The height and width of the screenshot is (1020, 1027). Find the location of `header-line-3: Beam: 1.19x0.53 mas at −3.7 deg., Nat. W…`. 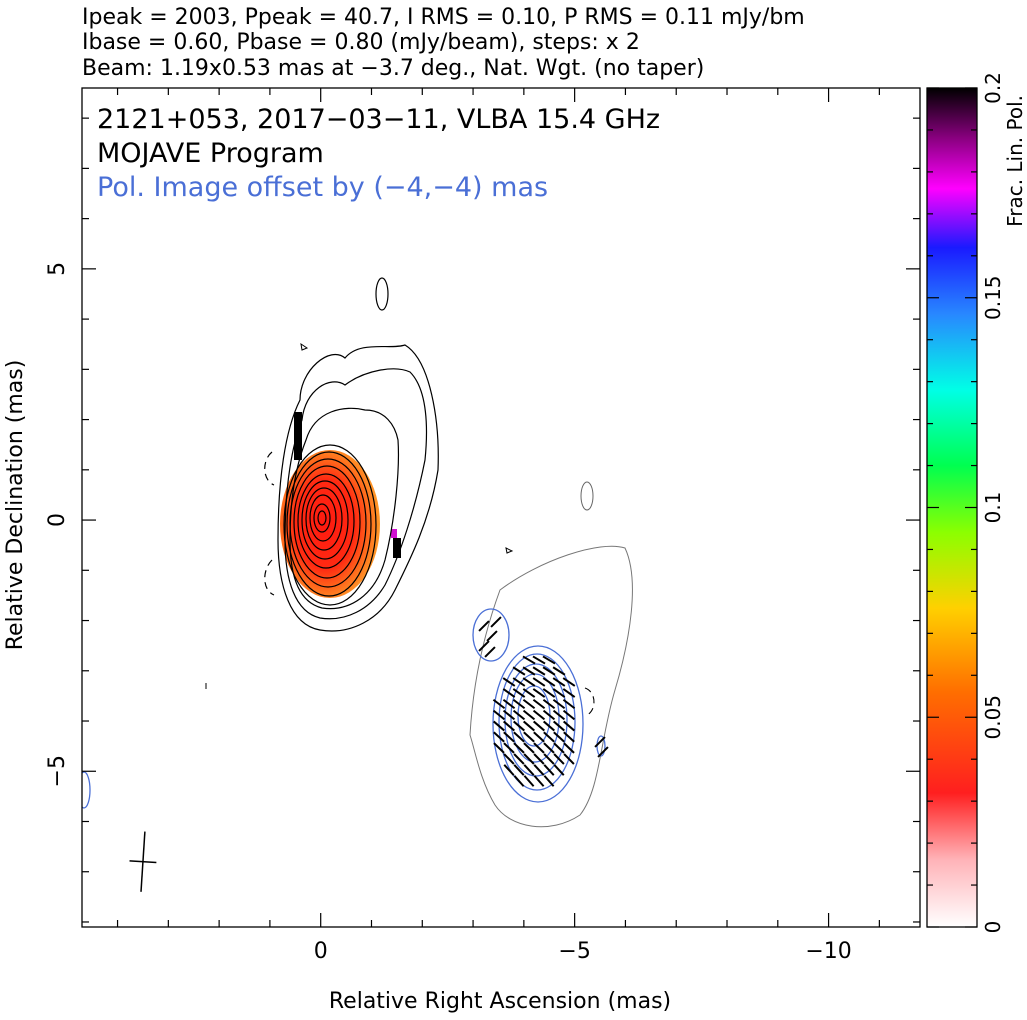

header-line-3: Beam: 1.19x0.53 mas at −3.7 deg., Nat. W… is located at coordinates (393, 68).